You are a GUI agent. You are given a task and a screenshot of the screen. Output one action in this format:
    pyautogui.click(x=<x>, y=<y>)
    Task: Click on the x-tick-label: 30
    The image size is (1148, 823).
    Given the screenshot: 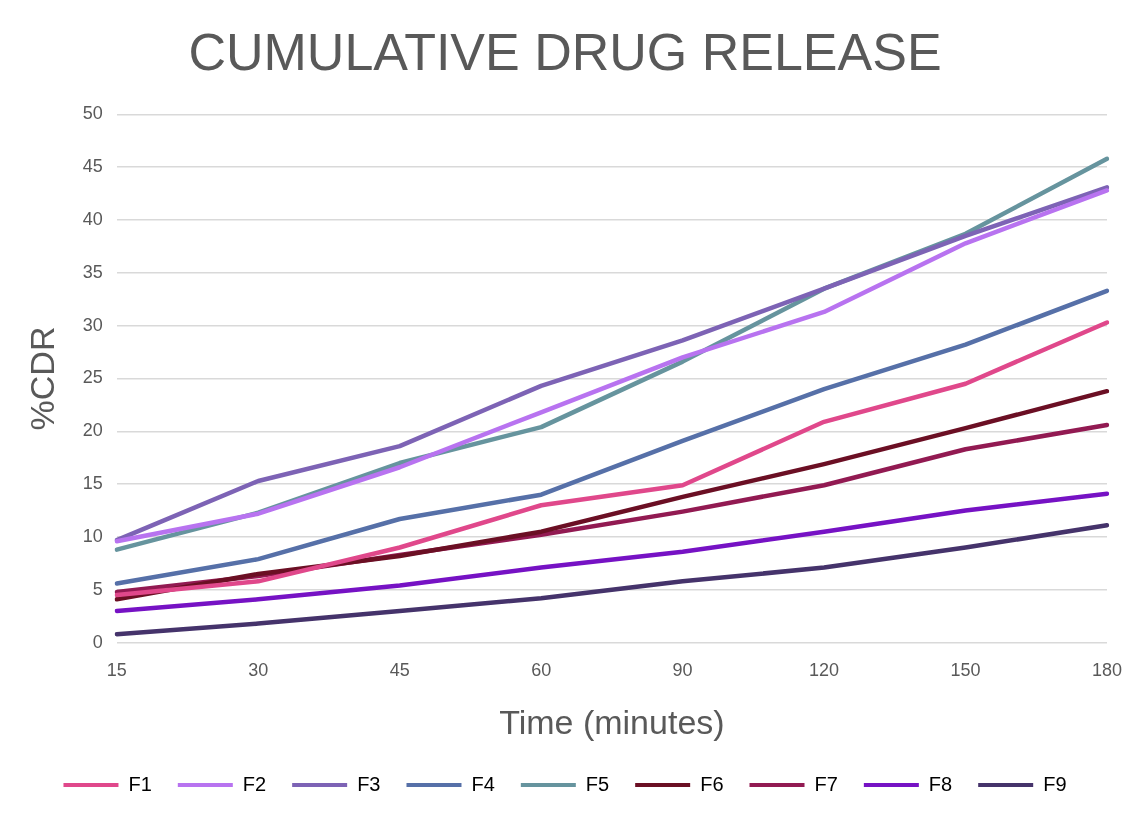 What is the action you would take?
    pyautogui.click(x=258, y=670)
    